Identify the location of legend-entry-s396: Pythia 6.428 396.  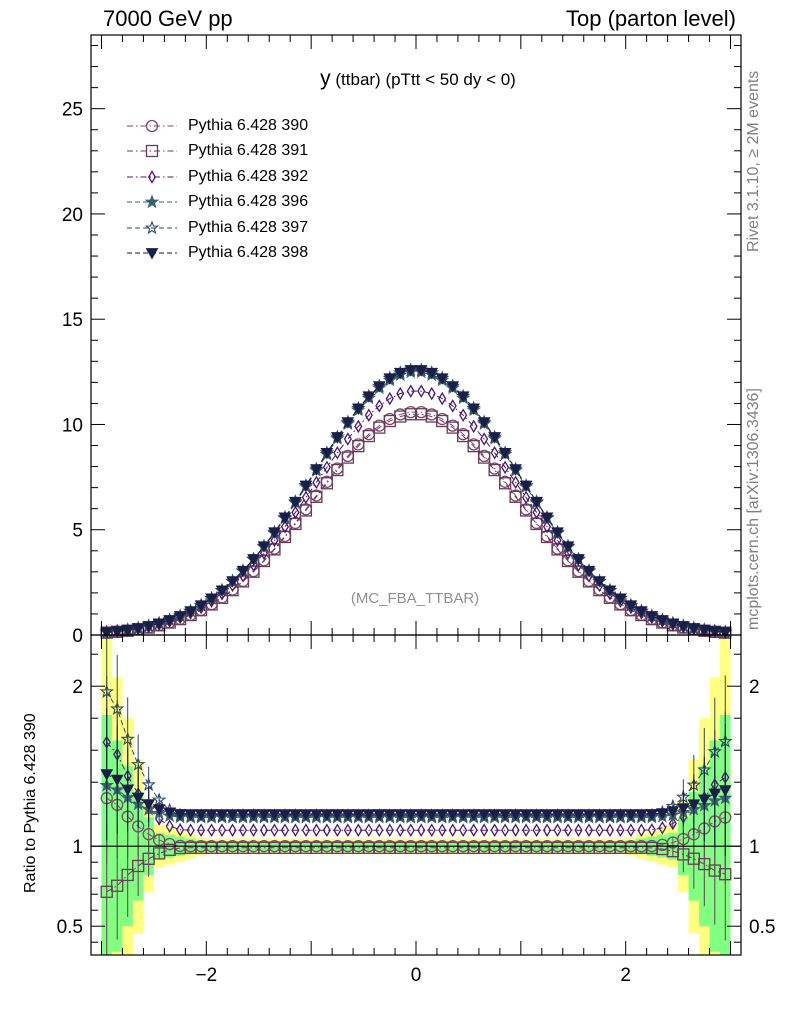
(216, 203).